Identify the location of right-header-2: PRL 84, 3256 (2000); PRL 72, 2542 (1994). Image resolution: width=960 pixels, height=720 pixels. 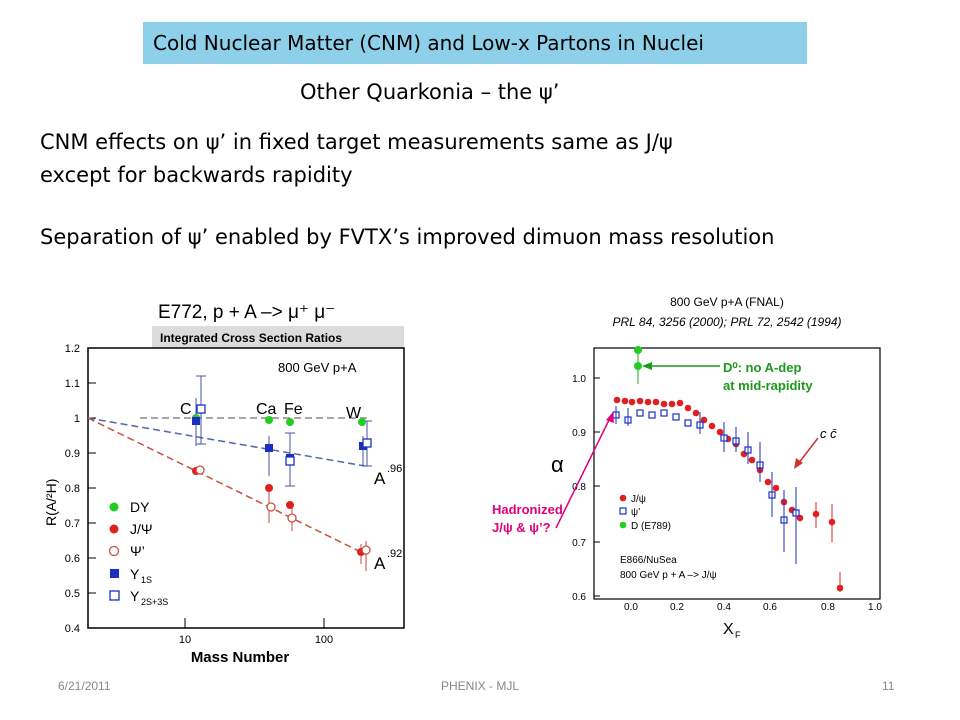
(726, 322).